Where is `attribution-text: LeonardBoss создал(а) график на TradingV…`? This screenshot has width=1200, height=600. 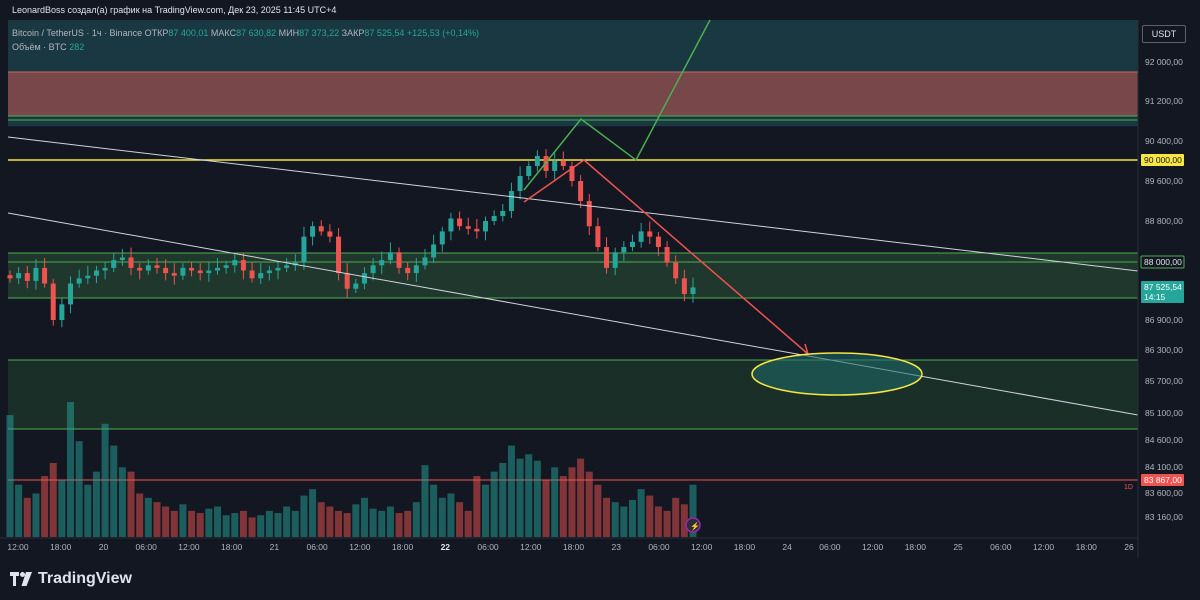 attribution-text: LeonardBoss создал(а) график на TradingV… is located at coordinates (174, 10).